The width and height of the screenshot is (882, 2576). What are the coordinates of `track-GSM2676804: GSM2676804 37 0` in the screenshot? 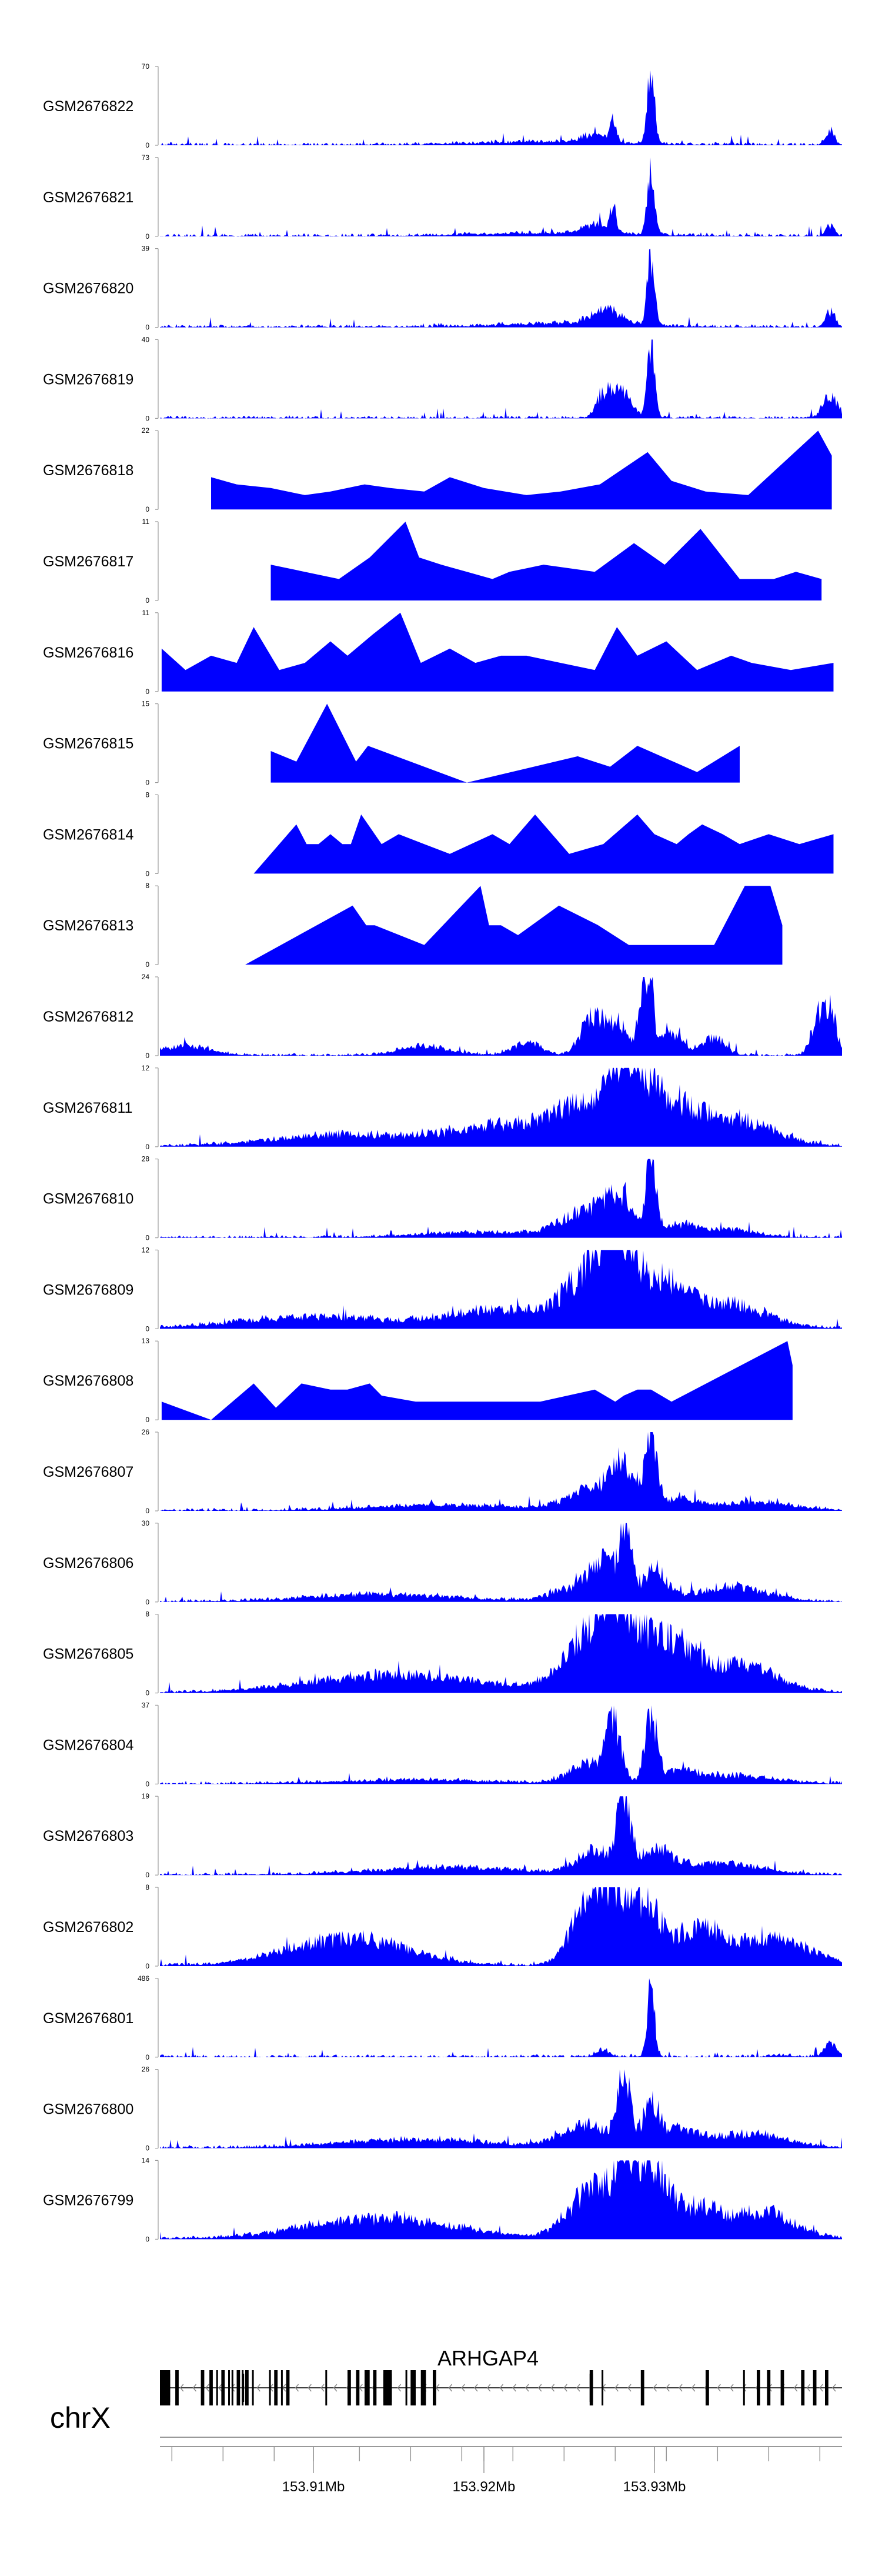 It's located at (442, 1744).